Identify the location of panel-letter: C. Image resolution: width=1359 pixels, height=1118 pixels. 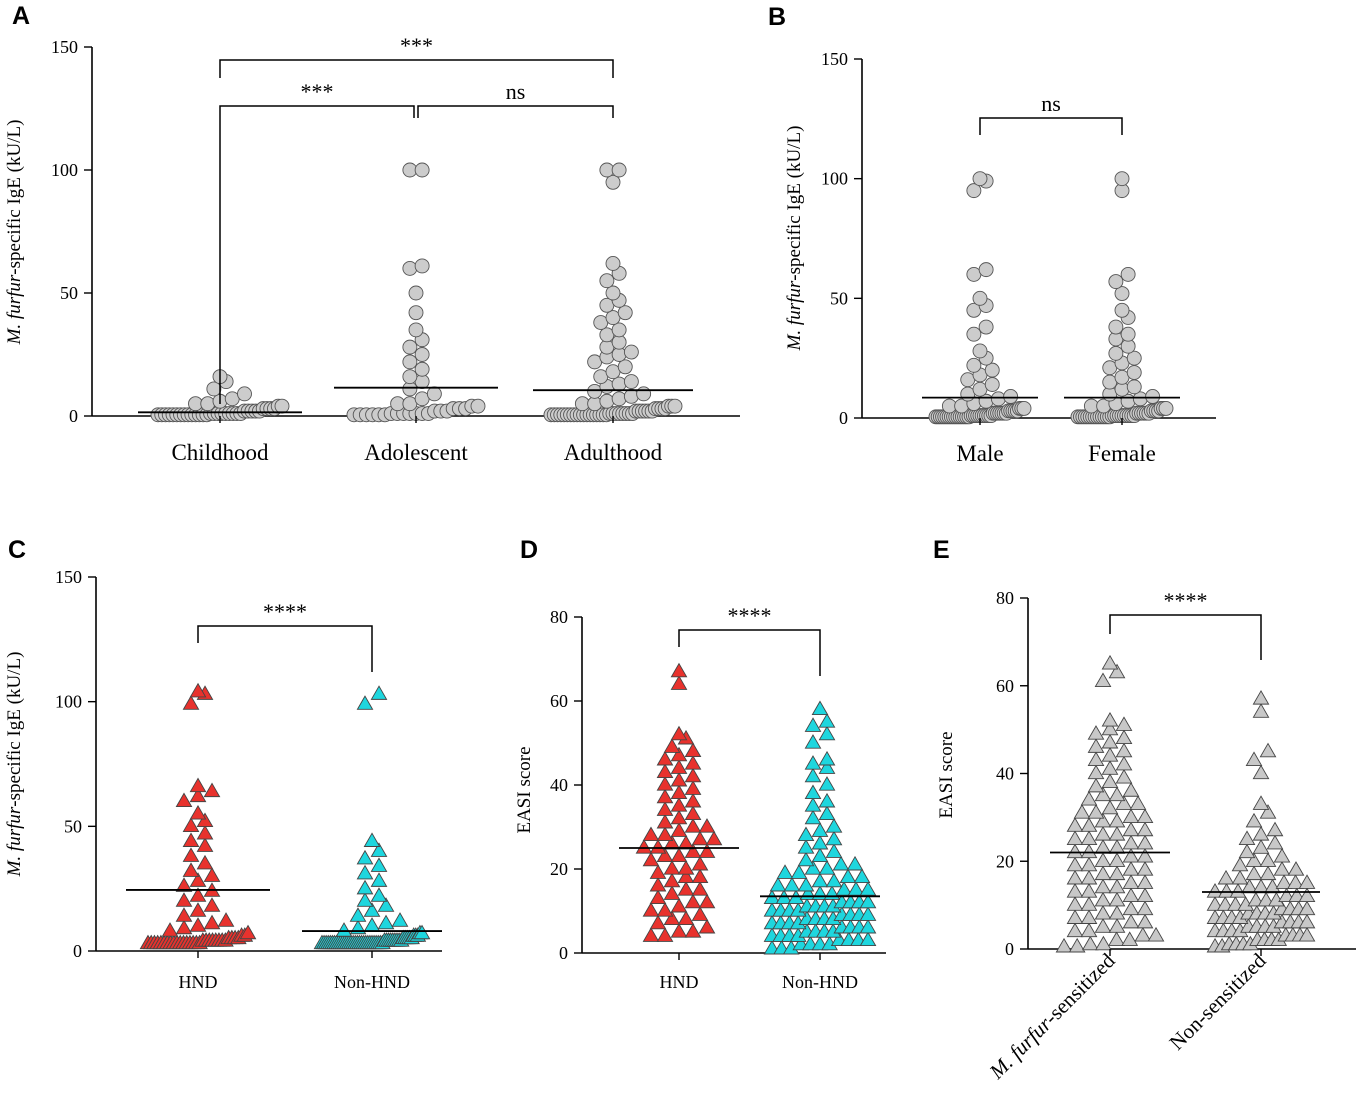
(17, 550).